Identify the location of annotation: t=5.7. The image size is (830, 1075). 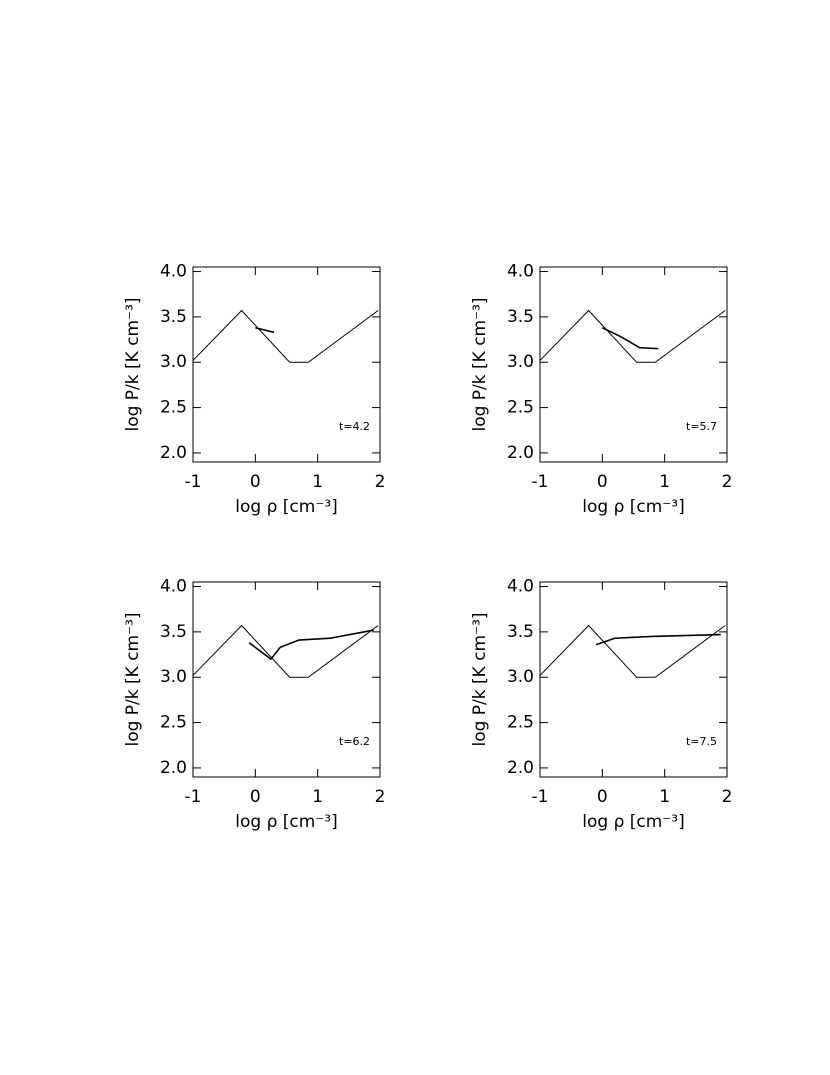
(701, 426).